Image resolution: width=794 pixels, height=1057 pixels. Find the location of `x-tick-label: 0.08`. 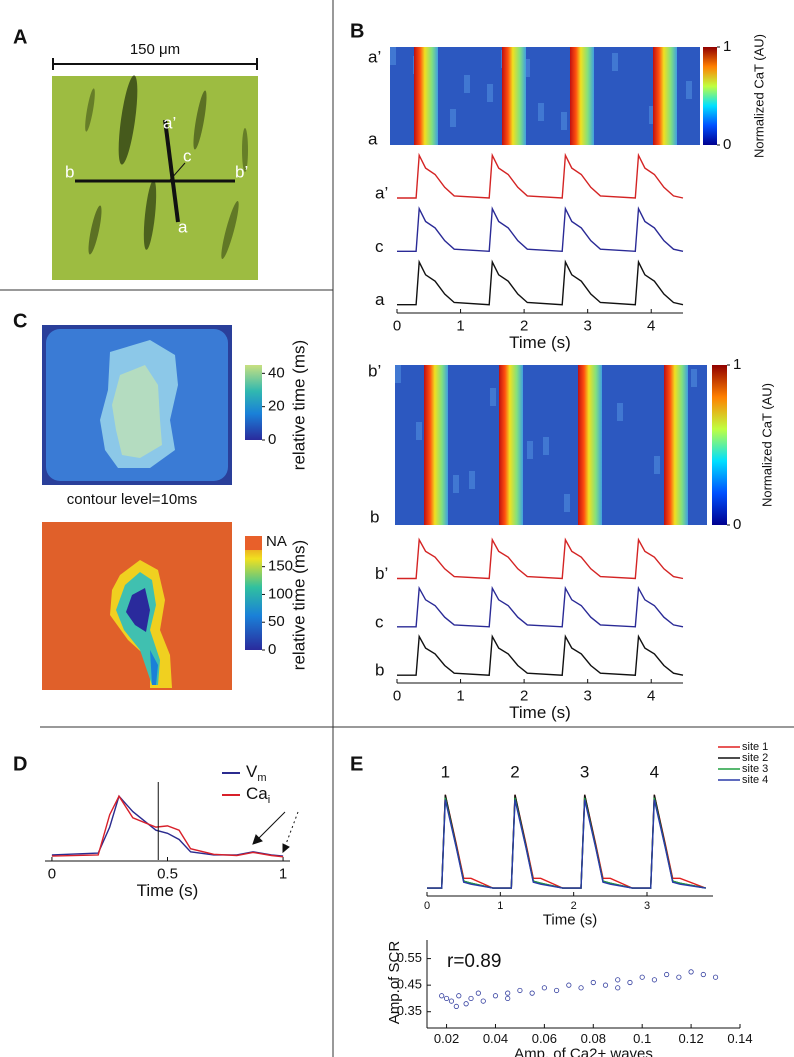

x-tick-label: 0.08 is located at coordinates (593, 1038).